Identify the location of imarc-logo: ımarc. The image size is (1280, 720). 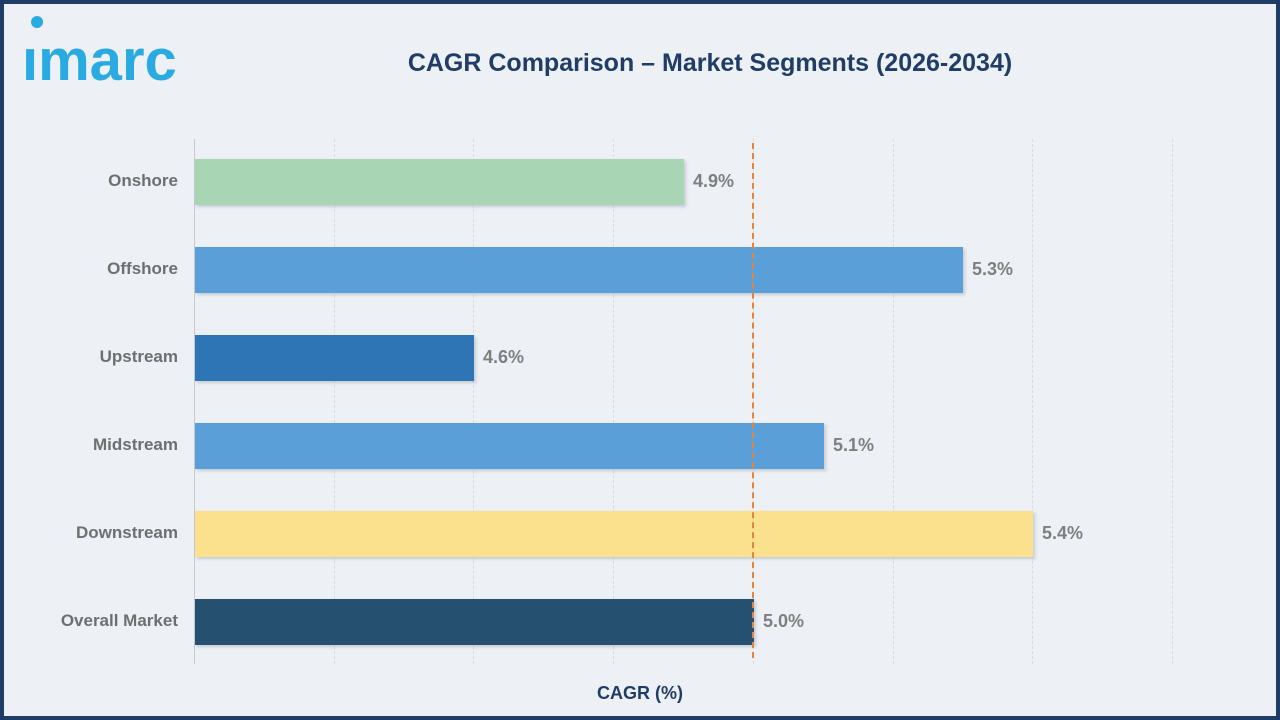
(122, 51).